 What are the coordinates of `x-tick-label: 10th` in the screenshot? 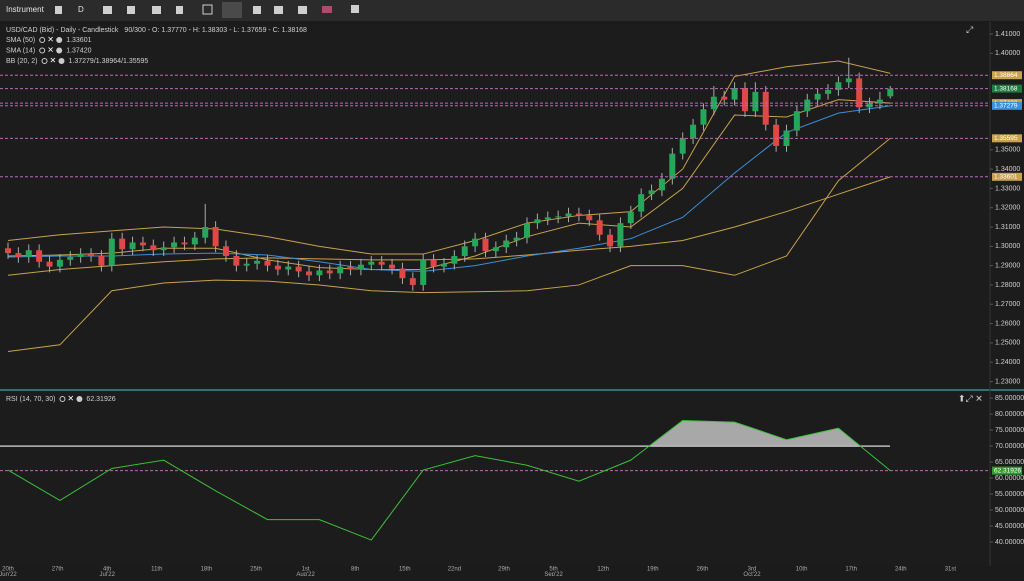 It's located at (802, 570).